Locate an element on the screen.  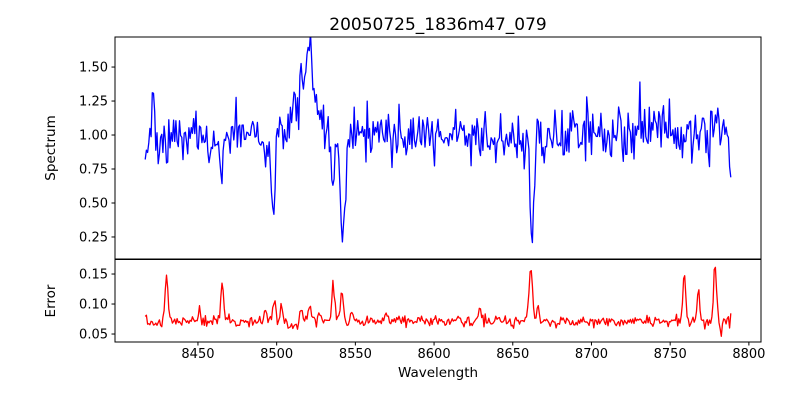
x-tick-label: 8750 is located at coordinates (670, 354).